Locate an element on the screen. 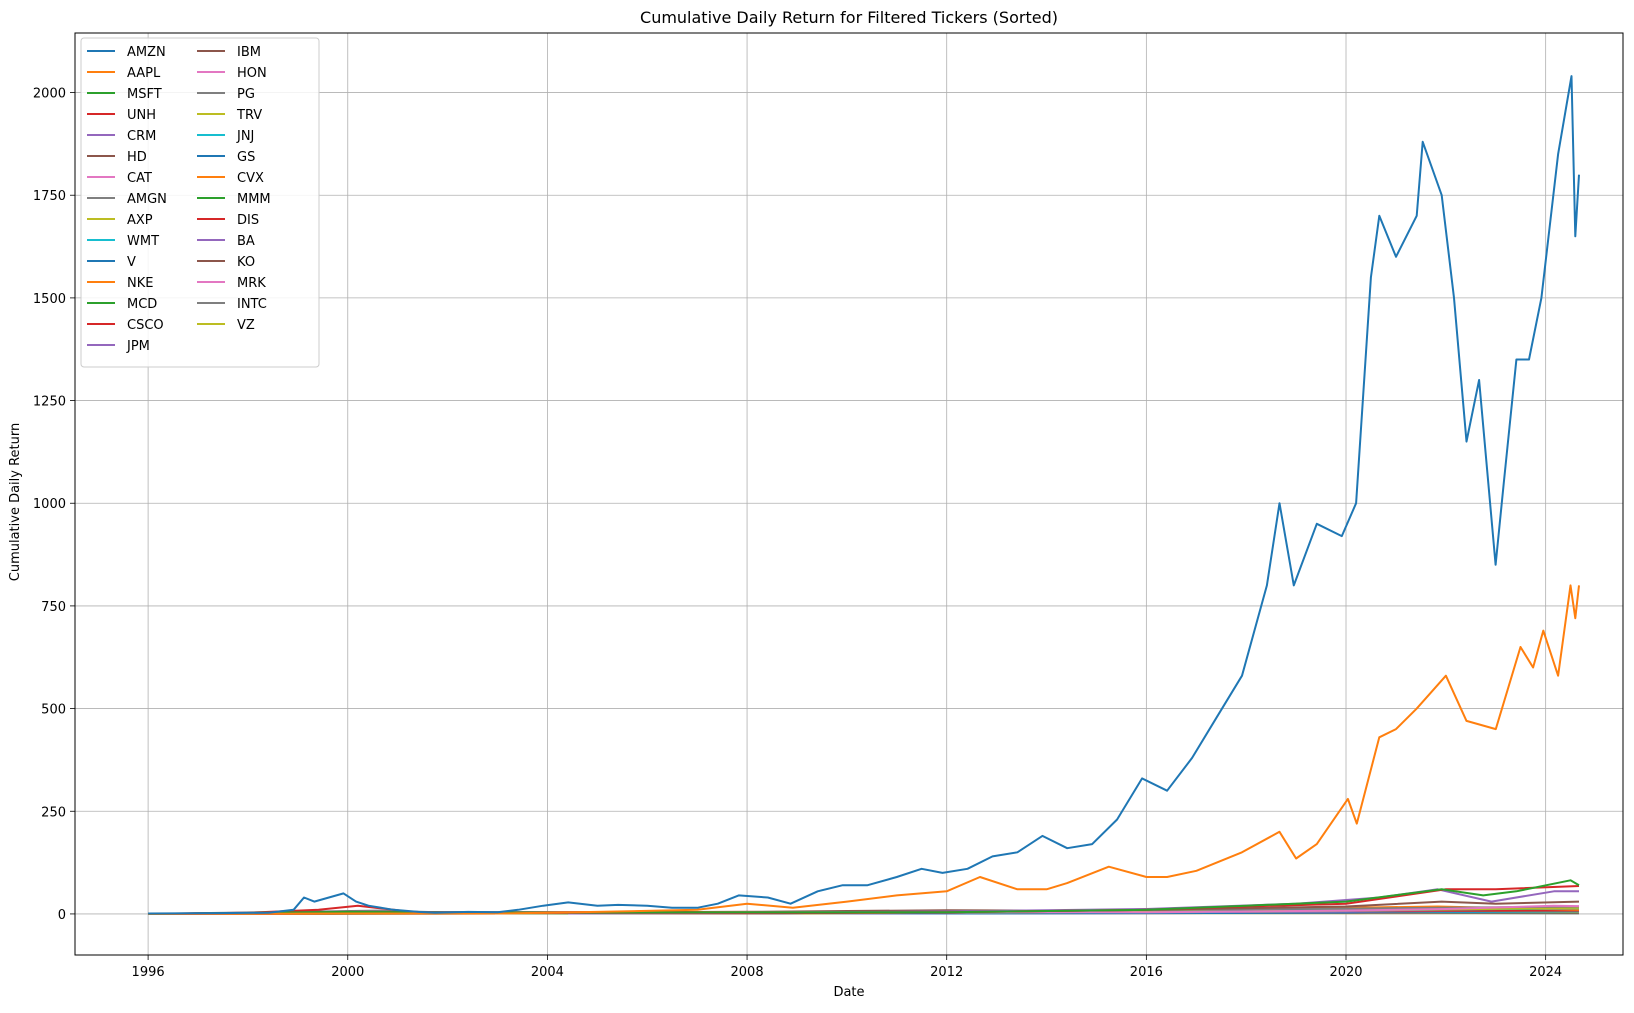 The height and width of the screenshot is (1013, 1634). y-tick-label: 500 is located at coordinates (53, 710).